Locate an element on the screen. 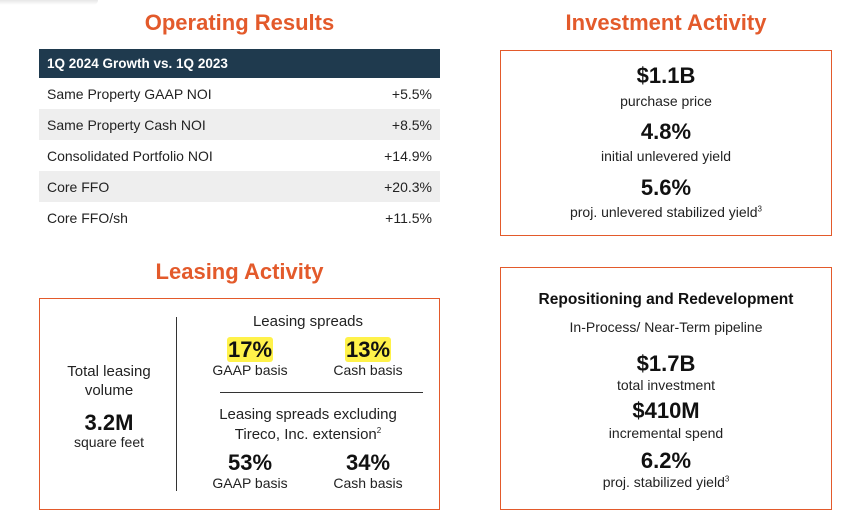 Image resolution: width=849 pixels, height=522 pixels. investment-label-3-text: proj. unlevered stabilized yield is located at coordinates (663, 212).